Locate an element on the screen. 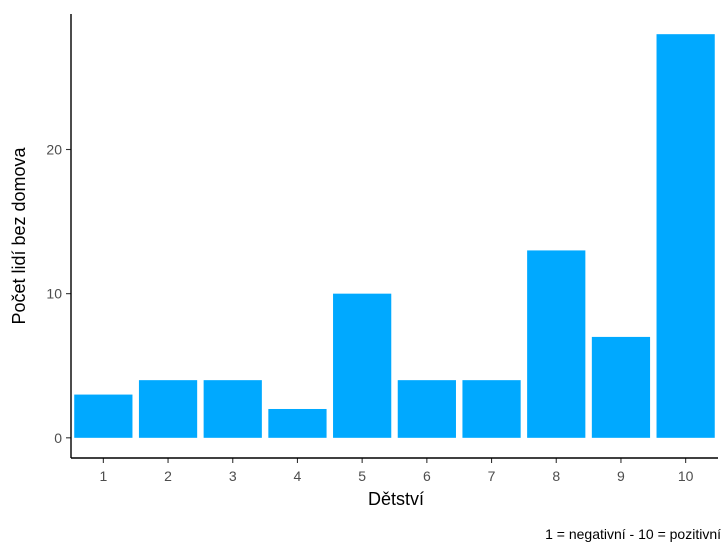 The height and width of the screenshot is (544, 725). x-tick-label-3: 3 is located at coordinates (233, 476).